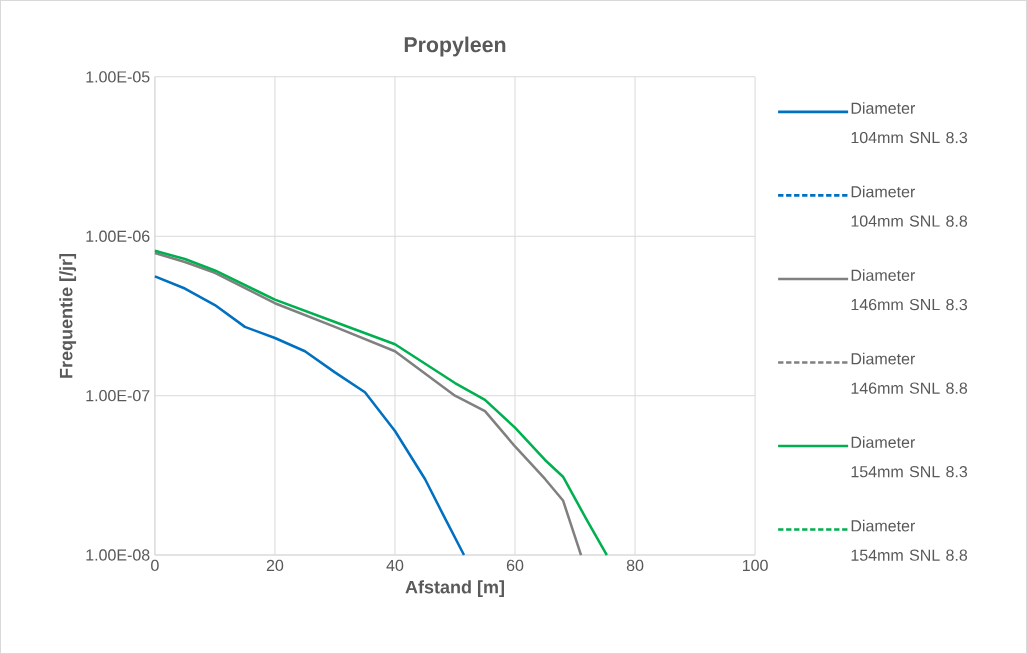  Describe the element at coordinates (118, 77) in the screenshot. I see `y-tick-label: 1.00E-05` at that location.